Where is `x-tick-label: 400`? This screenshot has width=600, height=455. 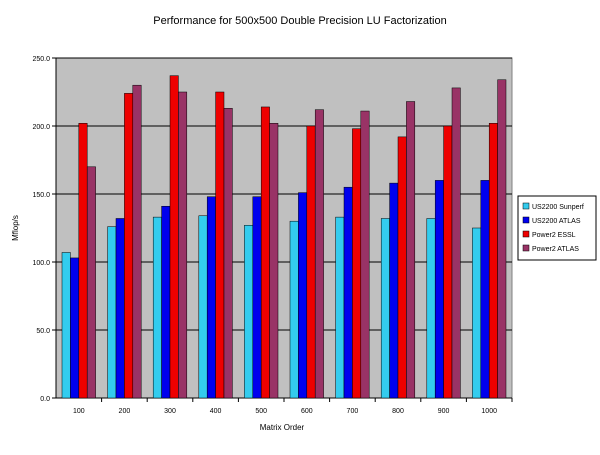
x-tick-label: 400 is located at coordinates (216, 411).